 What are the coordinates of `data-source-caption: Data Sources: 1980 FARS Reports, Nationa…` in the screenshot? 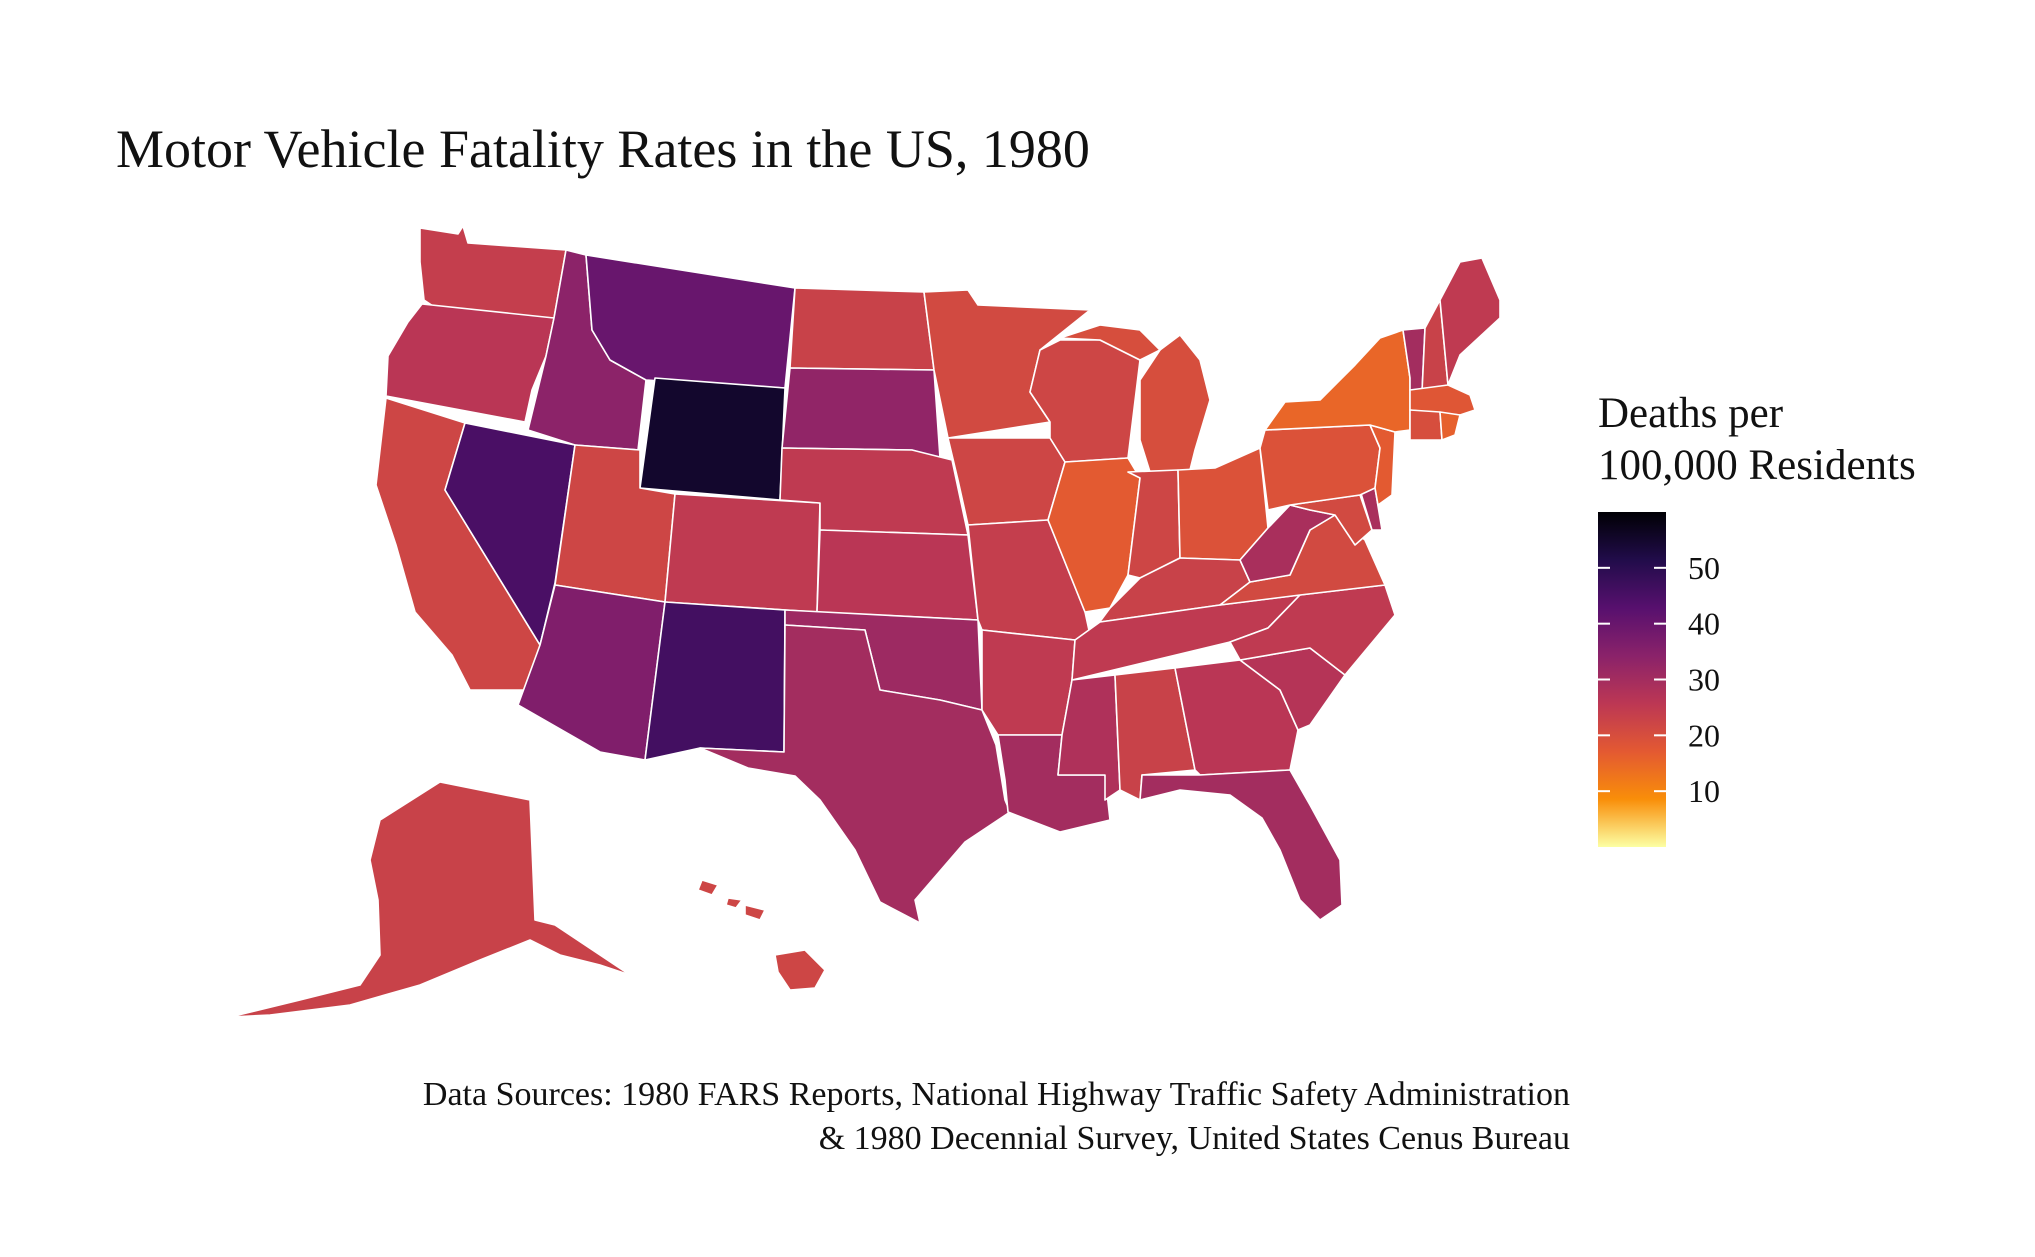 It's located at (996, 1117).